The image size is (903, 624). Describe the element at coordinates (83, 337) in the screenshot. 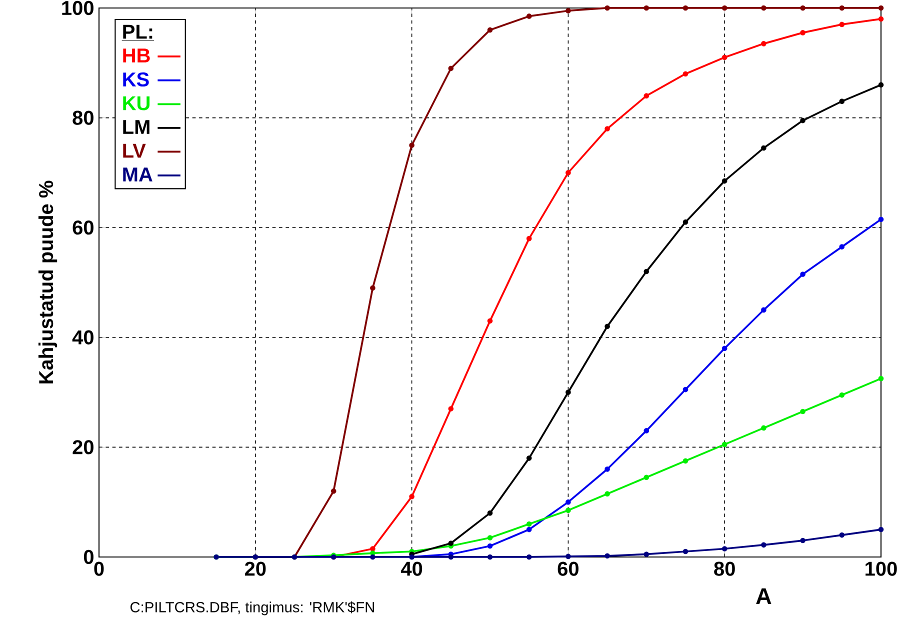

I see `y-tick-label: 40` at that location.